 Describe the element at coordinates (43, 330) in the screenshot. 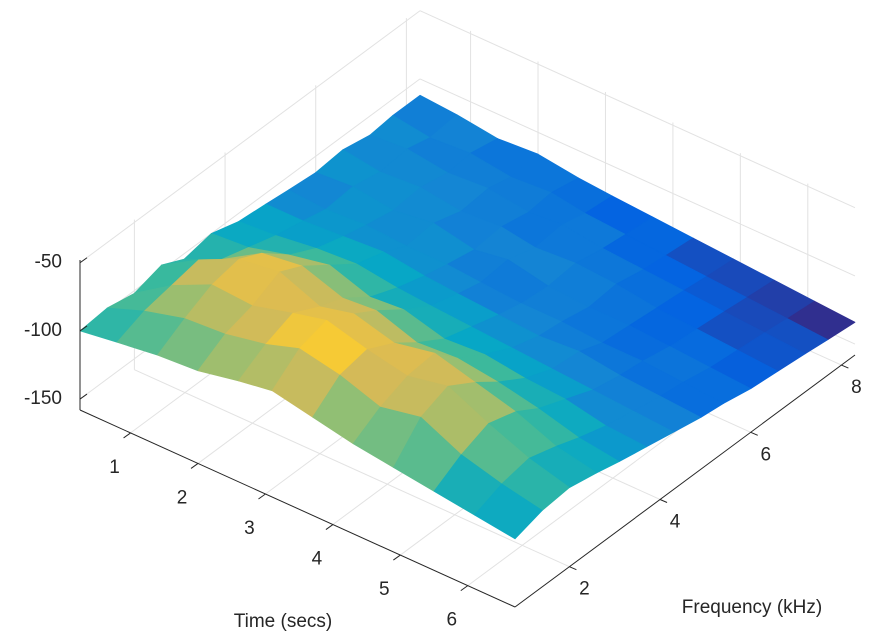

I see `z-tick-label: -100` at that location.